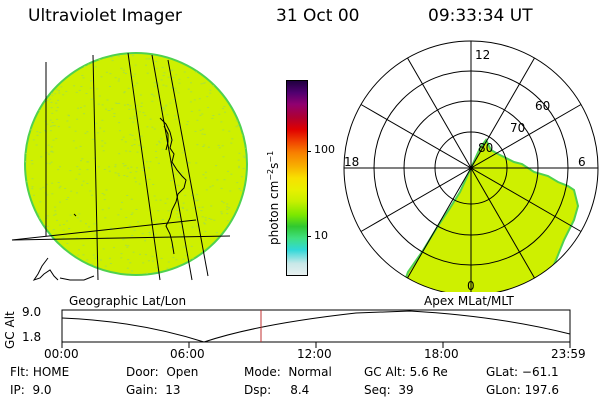  Describe the element at coordinates (162, 372) in the screenshot. I see `status-door: Door: Open` at that location.